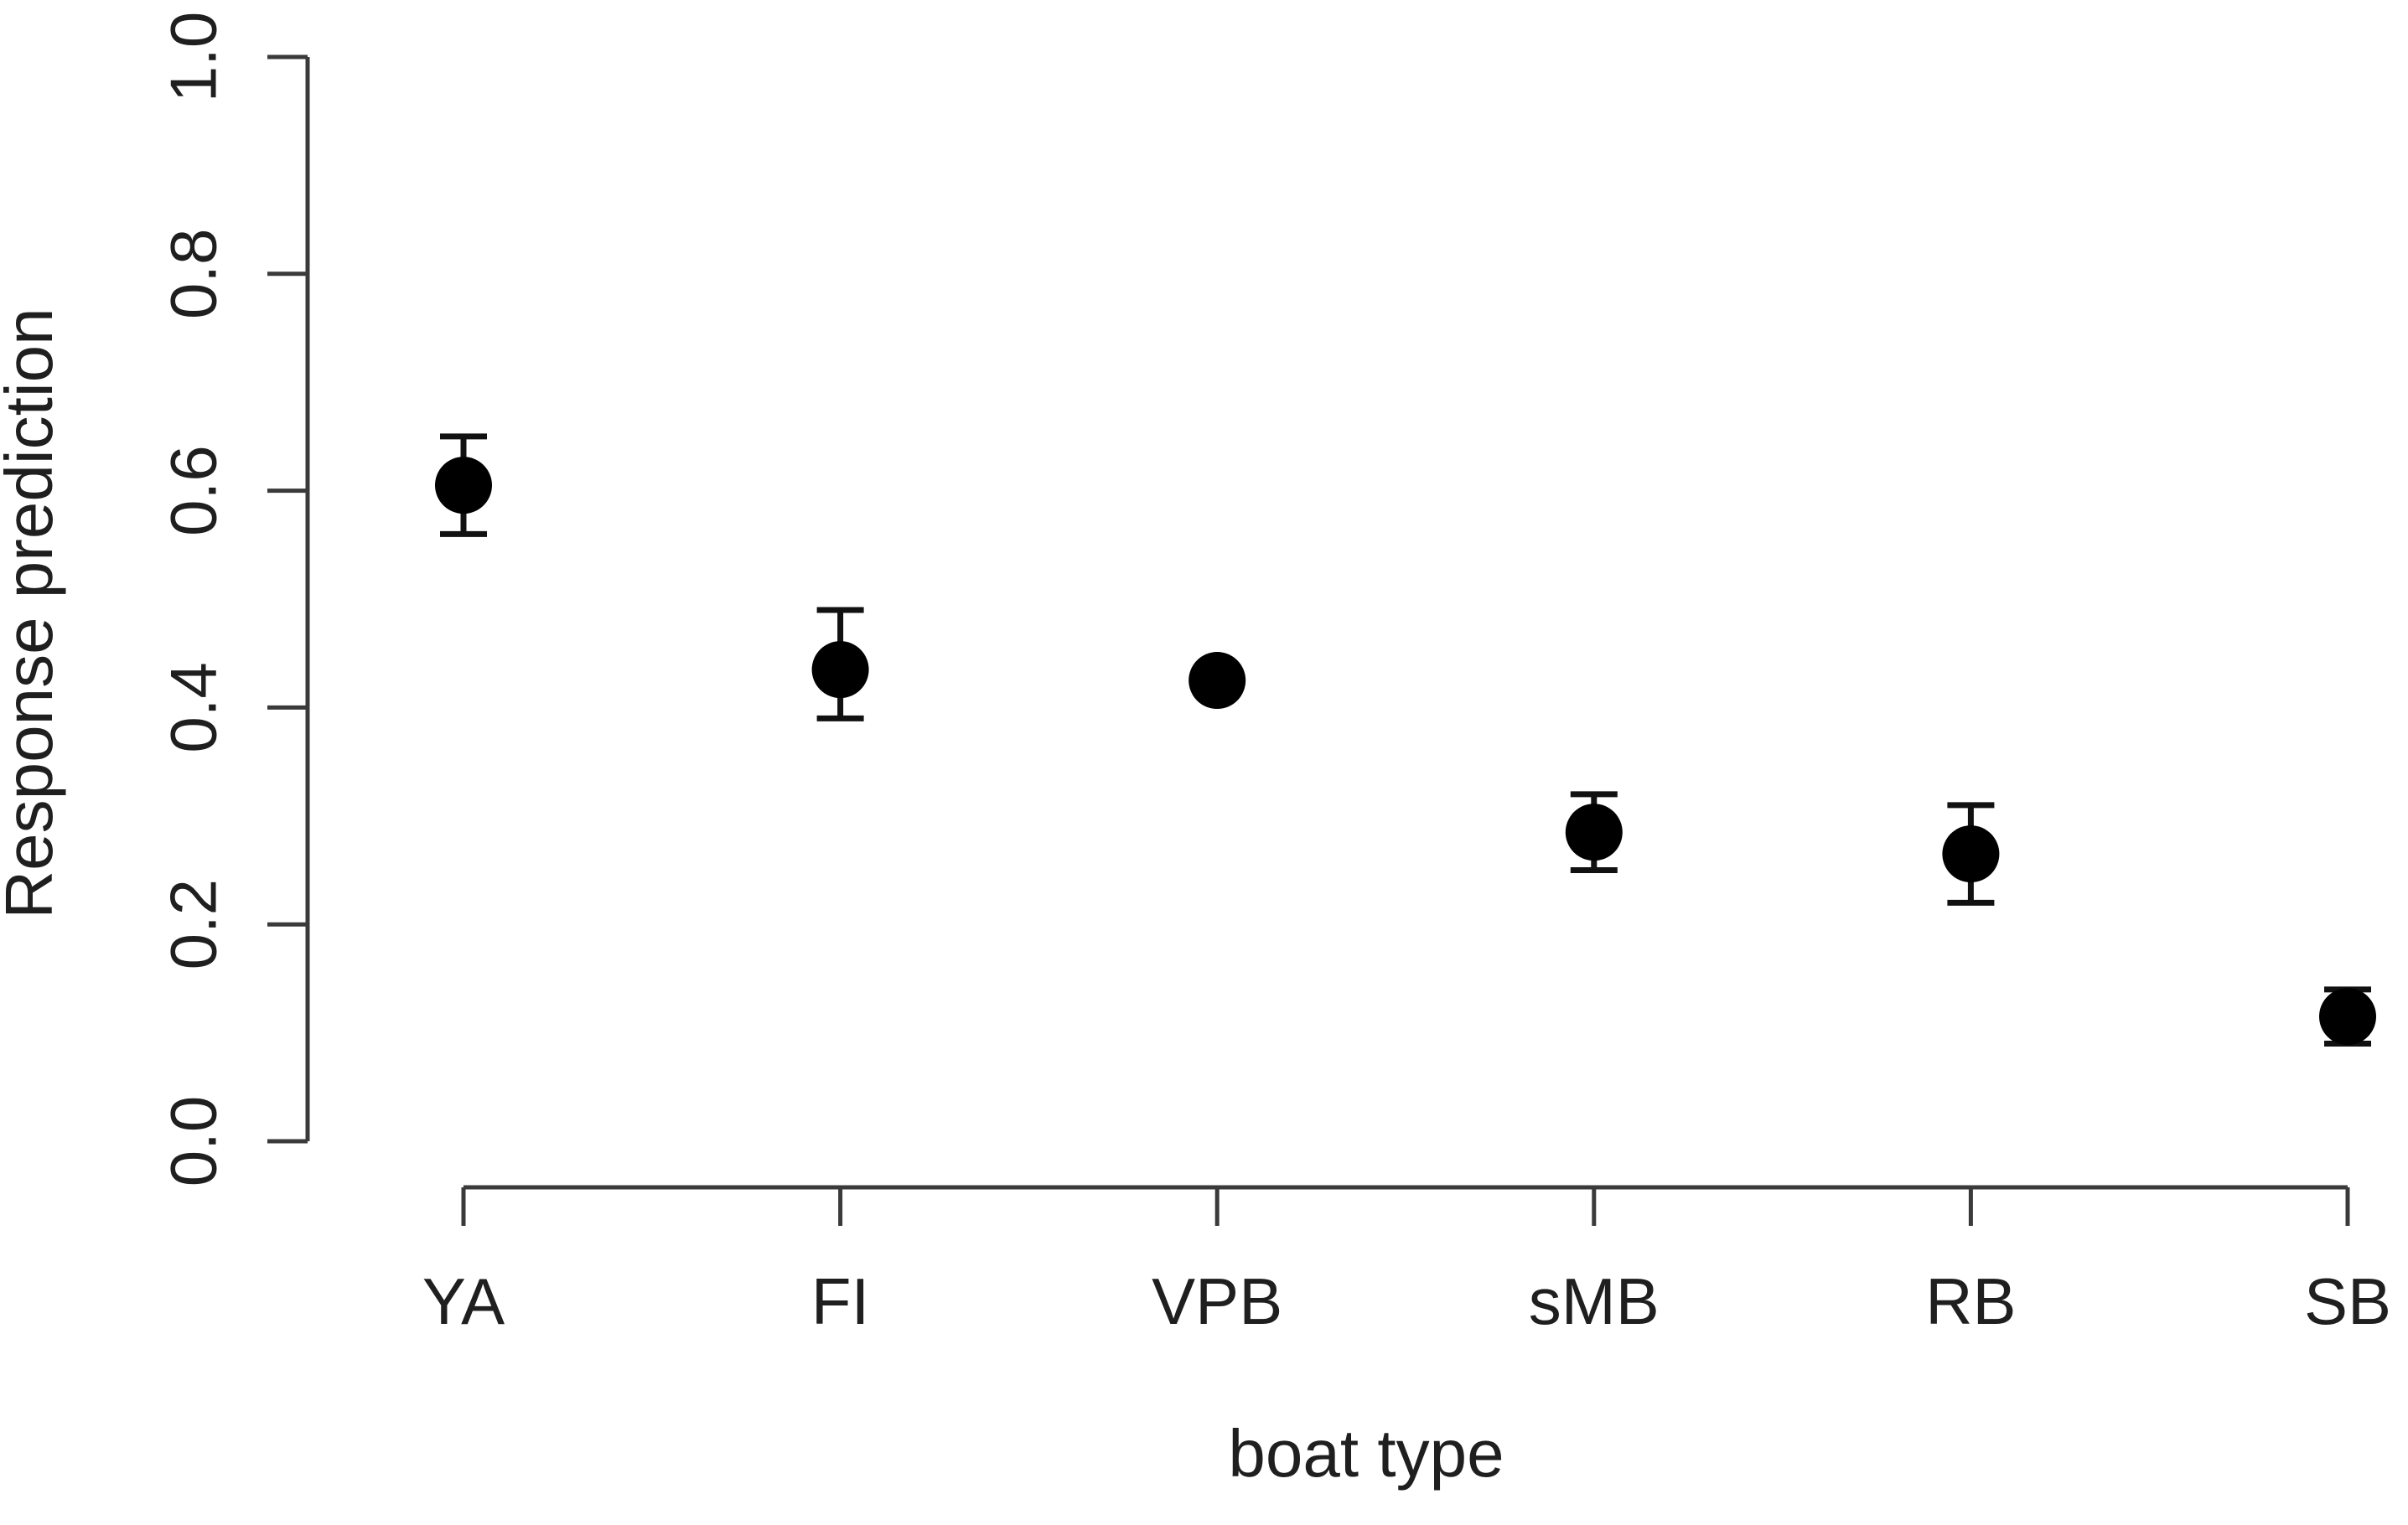 The image size is (2408, 1525). Describe the element at coordinates (464, 1301) in the screenshot. I see `x-tick-label-YA: YA` at that location.